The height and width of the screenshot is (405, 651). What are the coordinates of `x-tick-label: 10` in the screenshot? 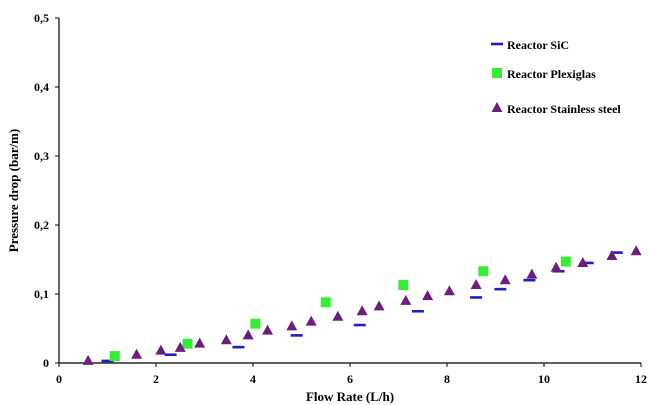 It's located at (544, 379).